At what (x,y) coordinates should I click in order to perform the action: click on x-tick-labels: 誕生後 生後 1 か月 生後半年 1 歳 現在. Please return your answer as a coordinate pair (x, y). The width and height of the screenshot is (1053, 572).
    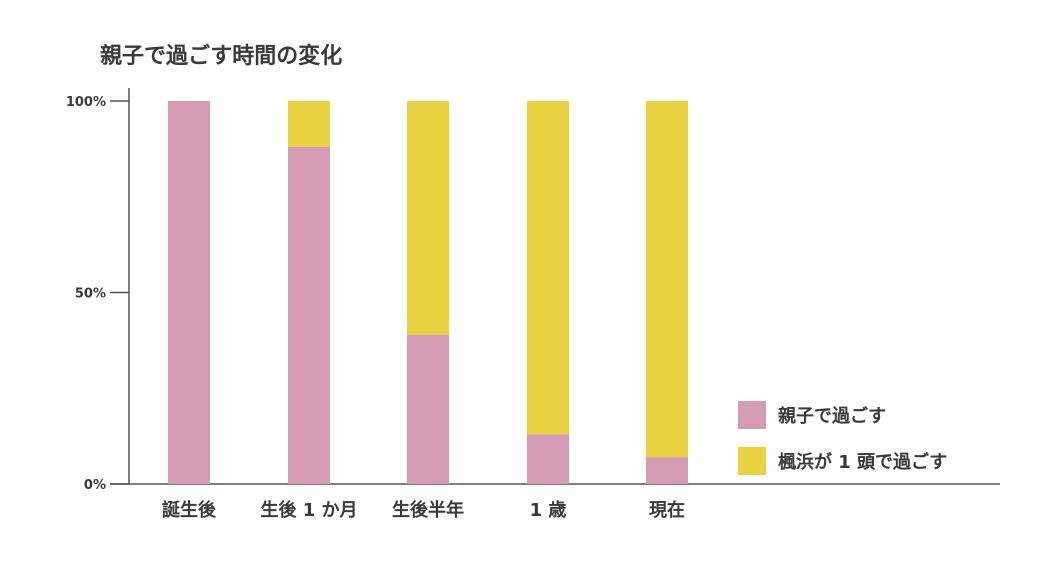
    Looking at the image, I should click on (423, 510).